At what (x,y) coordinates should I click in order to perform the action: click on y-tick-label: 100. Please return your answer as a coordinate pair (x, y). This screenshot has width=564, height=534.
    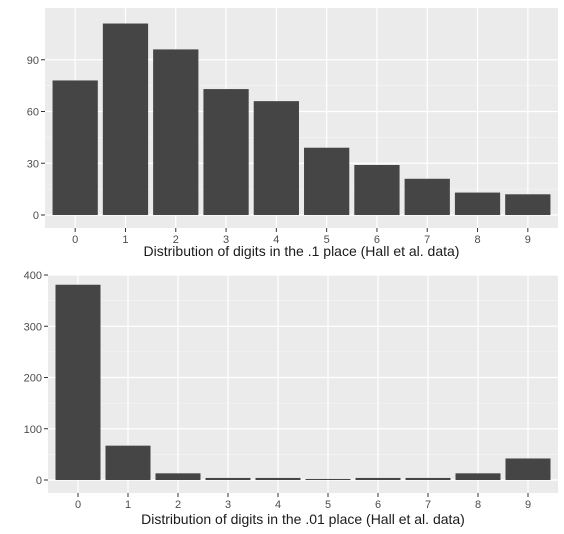
    Looking at the image, I should click on (33, 430).